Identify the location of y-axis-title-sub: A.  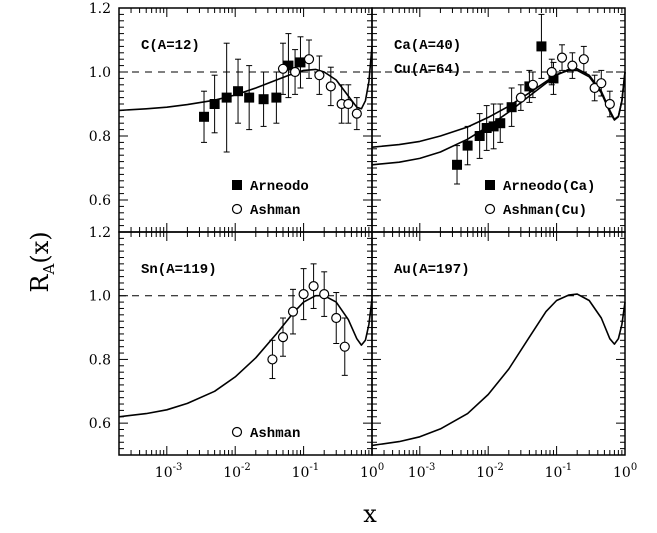
(49, 270).